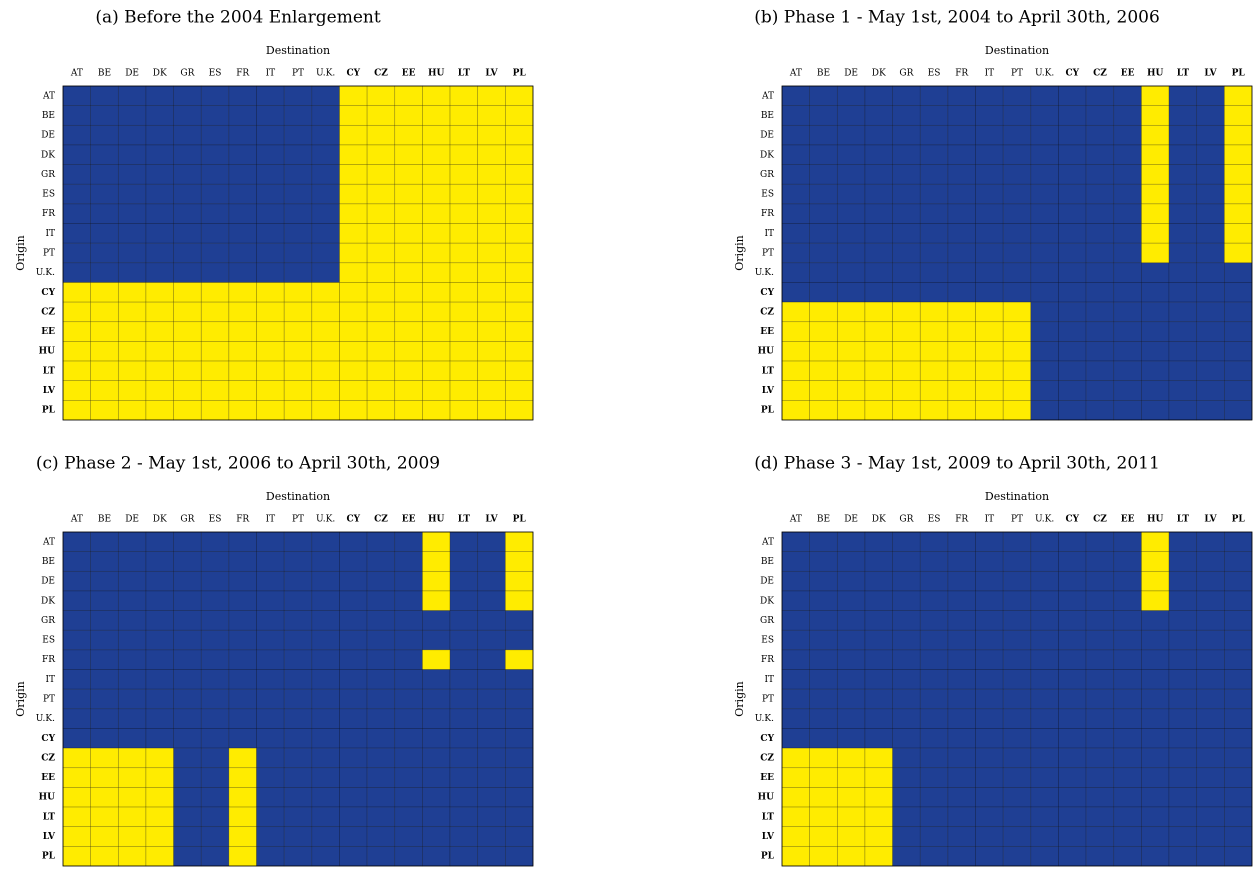  I want to click on x-tick-label: PL, so click(520, 520).